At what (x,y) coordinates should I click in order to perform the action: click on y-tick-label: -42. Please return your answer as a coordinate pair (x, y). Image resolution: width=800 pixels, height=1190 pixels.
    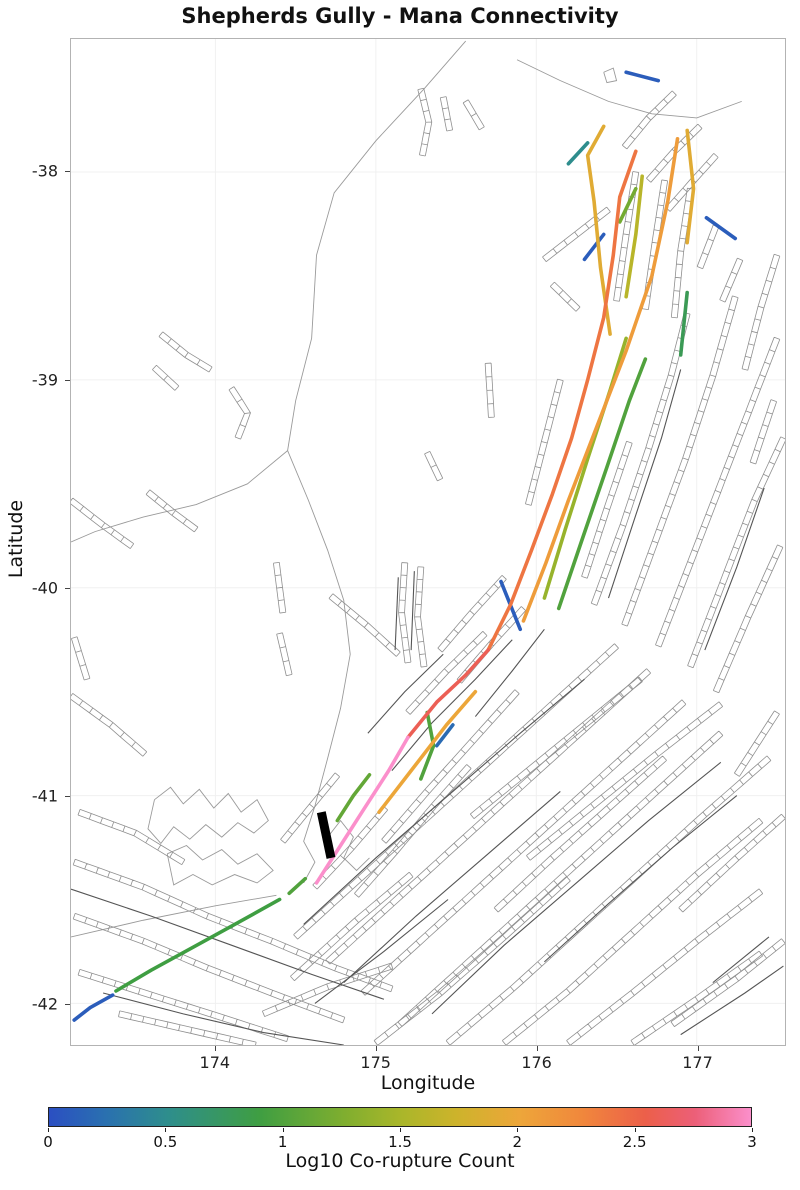
    Looking at the image, I should click on (44, 1004).